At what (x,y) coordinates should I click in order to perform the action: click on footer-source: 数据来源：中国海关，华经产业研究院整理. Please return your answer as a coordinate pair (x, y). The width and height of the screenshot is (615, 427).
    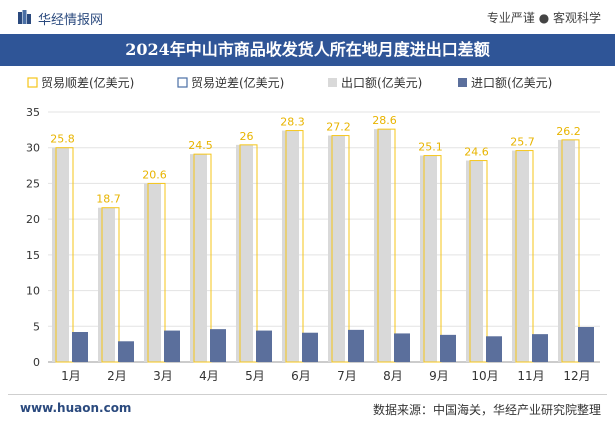
    Looking at the image, I should click on (486, 410).